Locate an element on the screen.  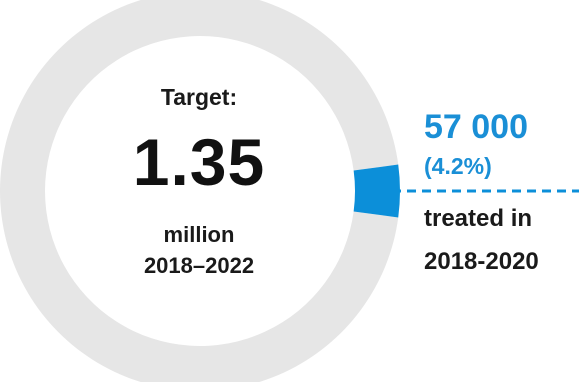
target-unit: million is located at coordinates (199, 234).